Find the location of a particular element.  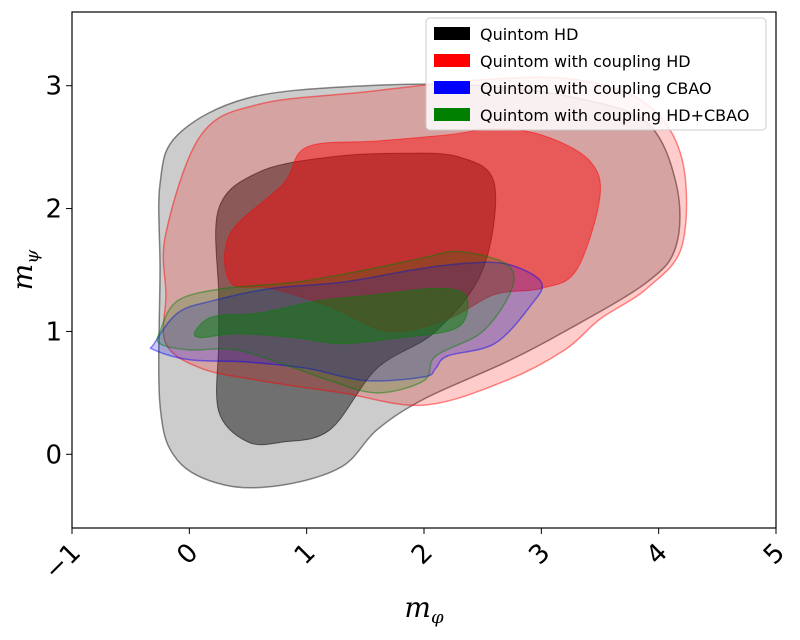

x-tick-label: 1 is located at coordinates (305, 554).